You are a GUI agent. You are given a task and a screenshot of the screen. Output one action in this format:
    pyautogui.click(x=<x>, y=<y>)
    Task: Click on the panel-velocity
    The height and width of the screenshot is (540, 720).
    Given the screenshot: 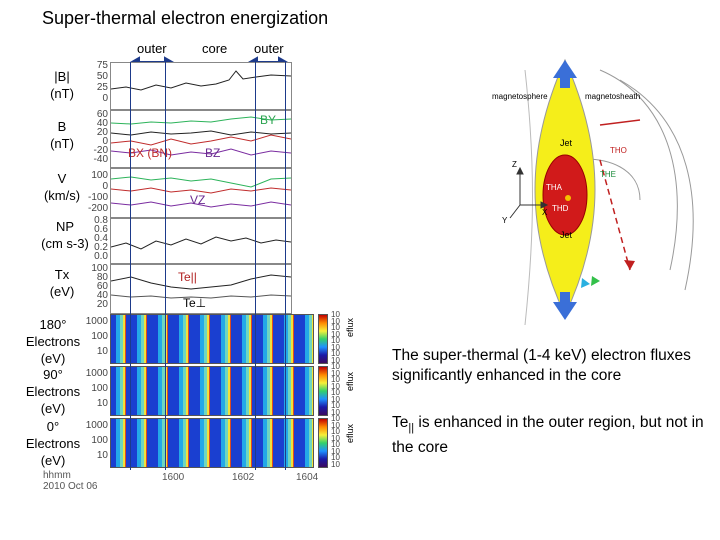 What is the action you would take?
    pyautogui.click(x=201, y=193)
    